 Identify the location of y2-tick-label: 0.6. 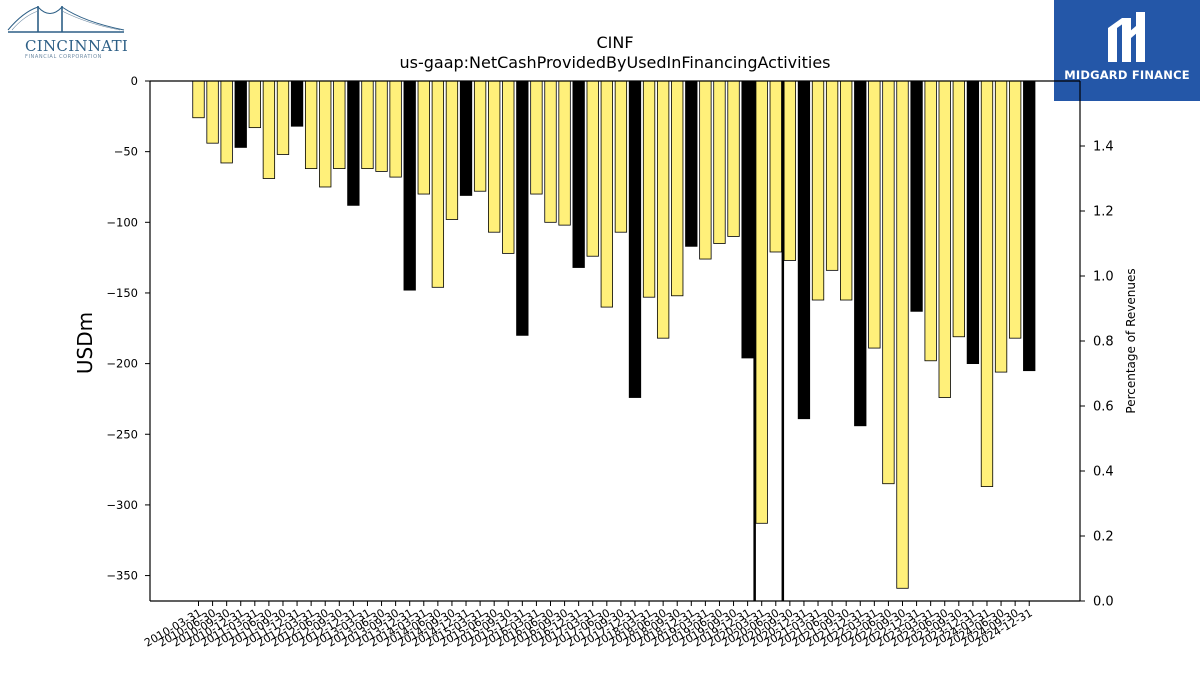
(1103, 407).